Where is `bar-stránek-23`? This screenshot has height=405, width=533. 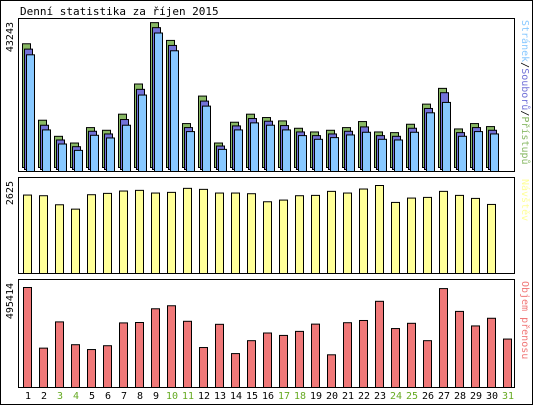 bar-stránek-23 is located at coordinates (382, 155).